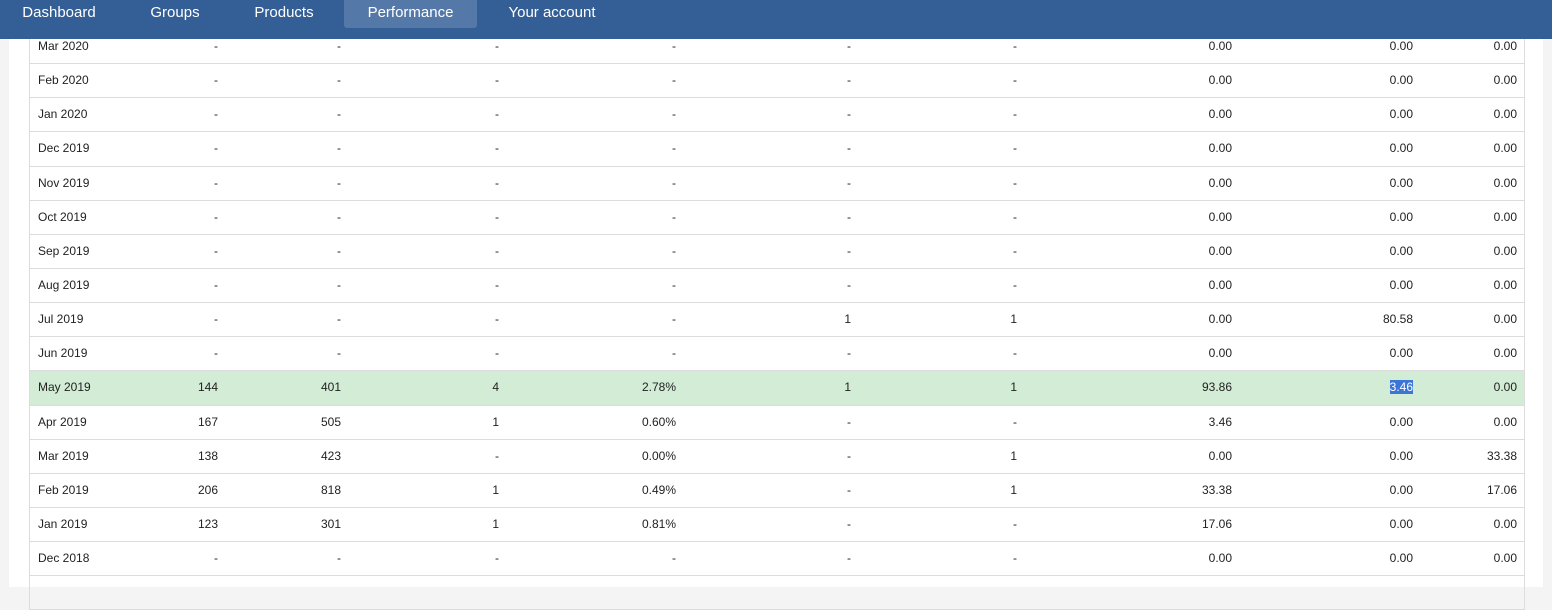 This screenshot has height=610, width=1552. What do you see at coordinates (1216, 387) in the screenshot?
I see `cell-value: 93.86` at bounding box center [1216, 387].